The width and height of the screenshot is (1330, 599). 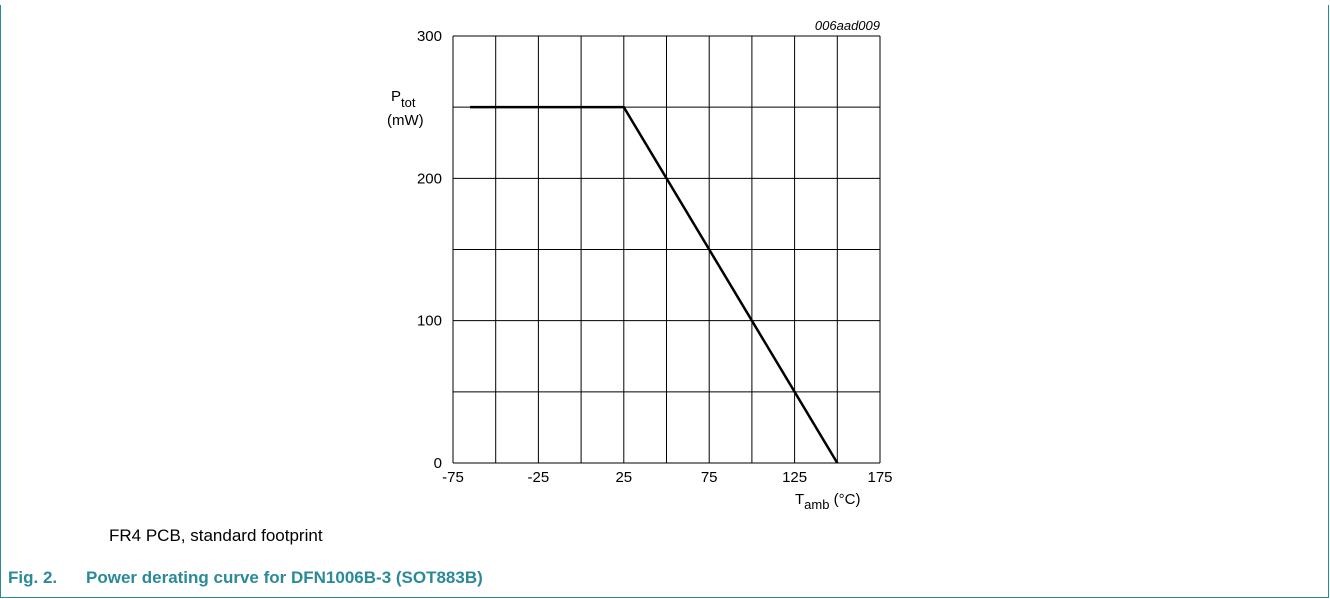 What do you see at coordinates (429, 36) in the screenshot?
I see `y-tick-label: 300` at bounding box center [429, 36].